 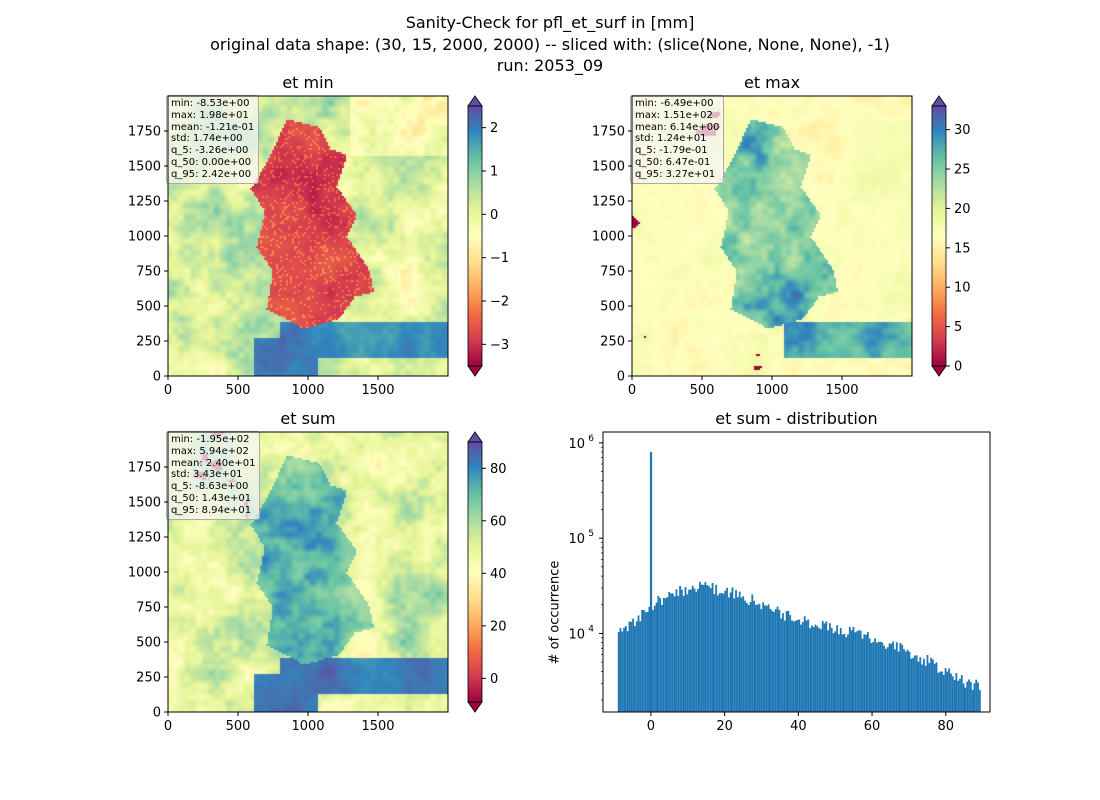 I want to click on colorbar-tick-label: 40, so click(x=498, y=574).